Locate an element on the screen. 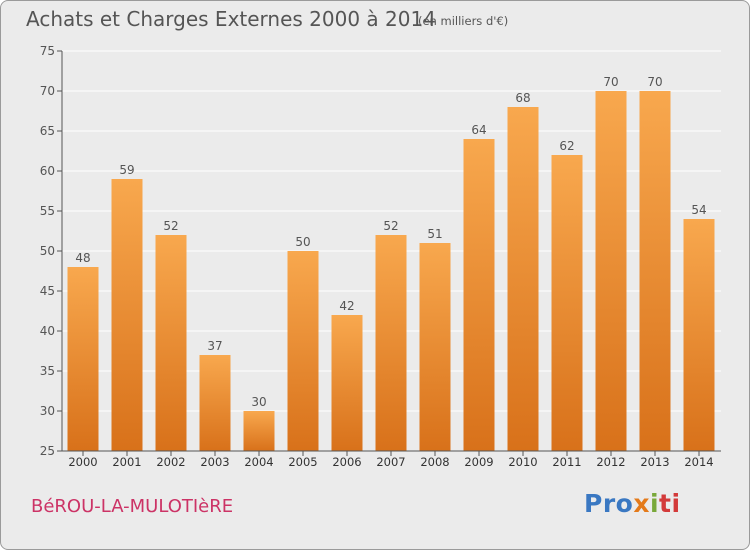 The height and width of the screenshot is (550, 750). proxiti-logo: Proxiti is located at coordinates (632, 503).